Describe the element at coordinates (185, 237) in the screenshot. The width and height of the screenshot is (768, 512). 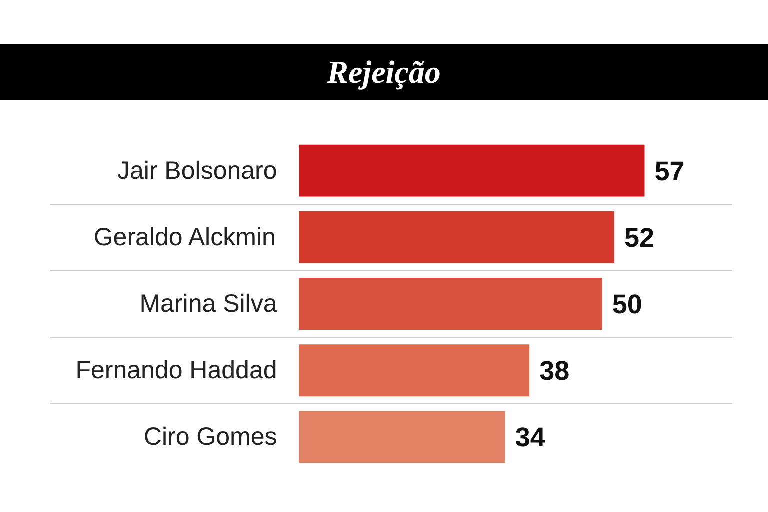
I see `y-tick-label: Geraldo Alckmin` at that location.